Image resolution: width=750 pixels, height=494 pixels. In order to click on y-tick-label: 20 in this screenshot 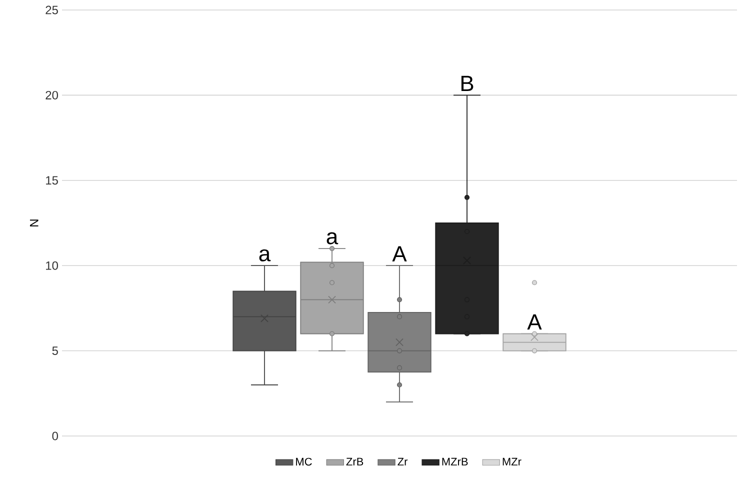, I will do `click(52, 95)`.